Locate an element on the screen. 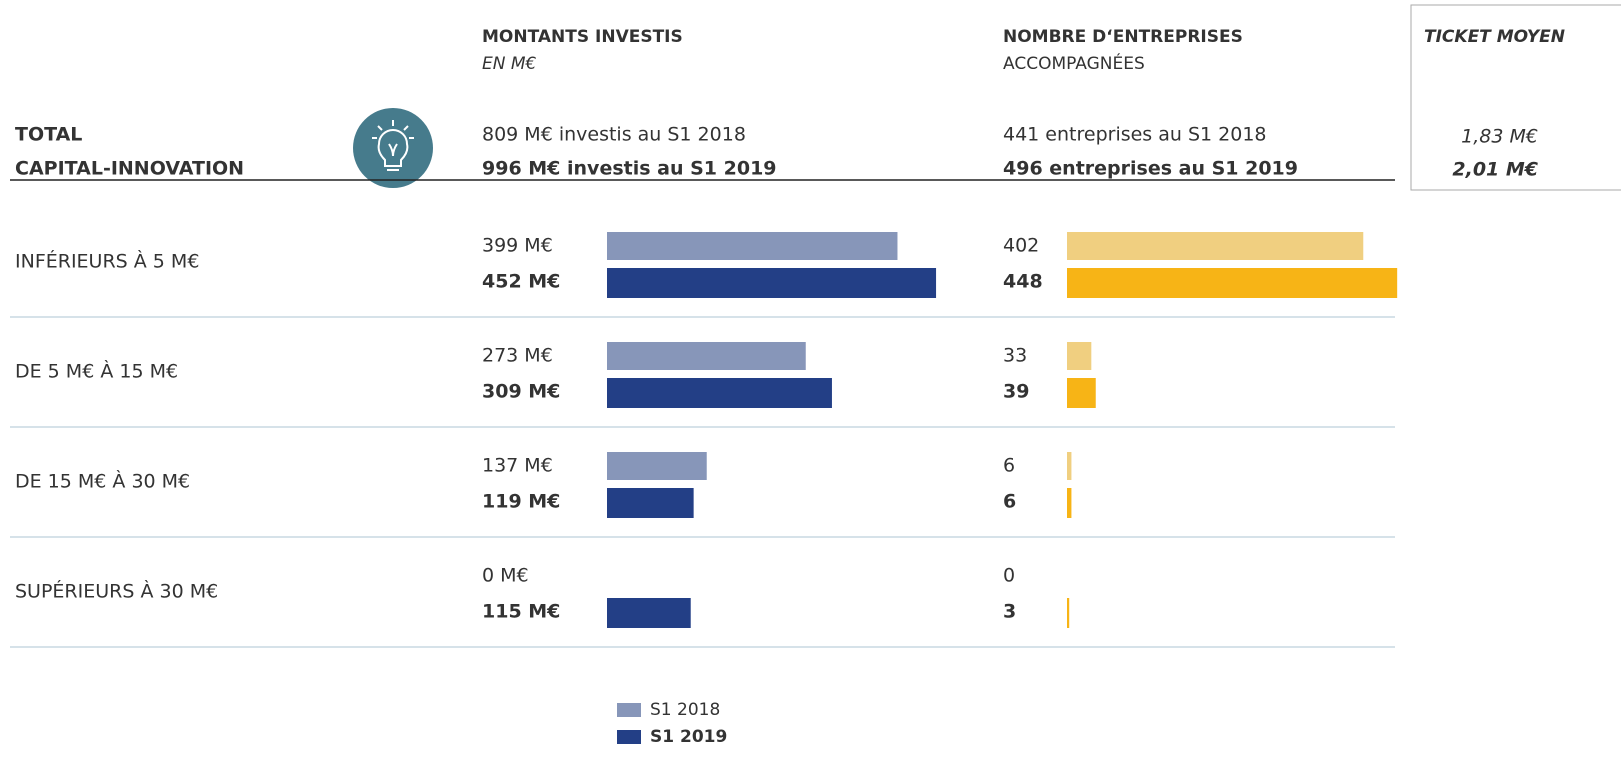 The height and width of the screenshot is (778, 1621). ticket-2018: 1,83 M€ is located at coordinates (1499, 137).